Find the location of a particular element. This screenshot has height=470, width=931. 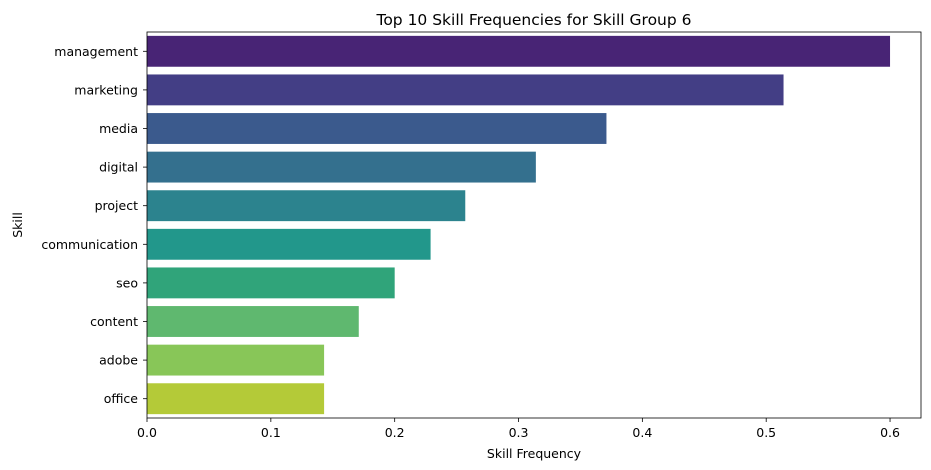

bar-digital is located at coordinates (341, 167).